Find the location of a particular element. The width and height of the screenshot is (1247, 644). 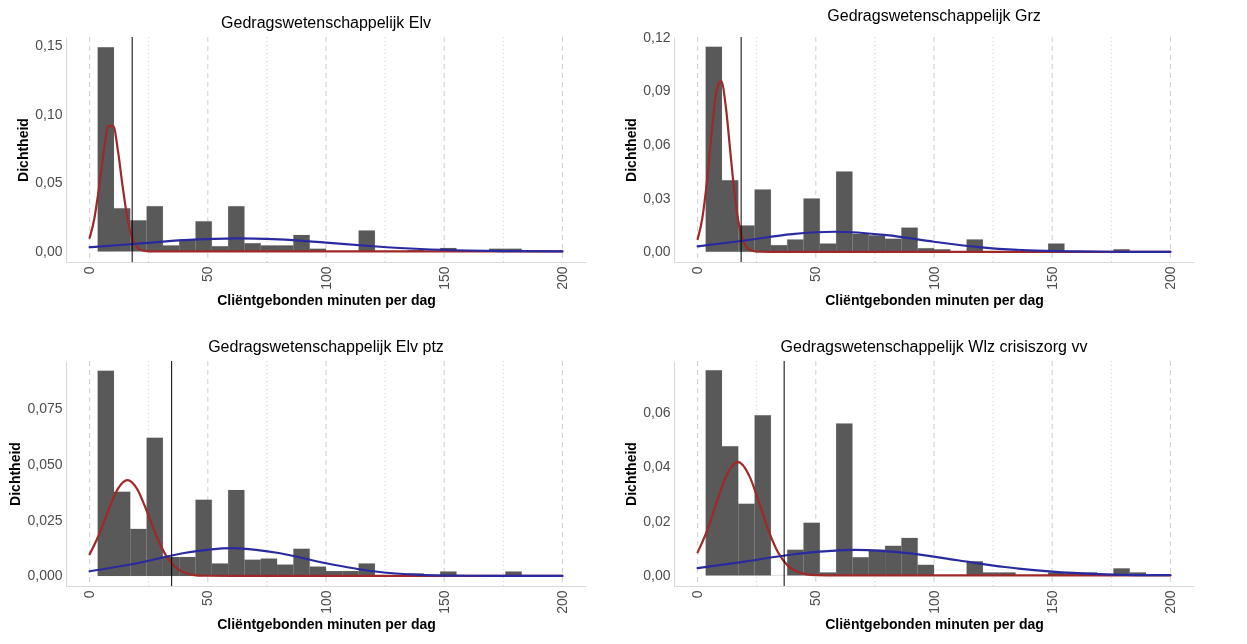

y-tick-label: 0,025 is located at coordinates (45, 519).